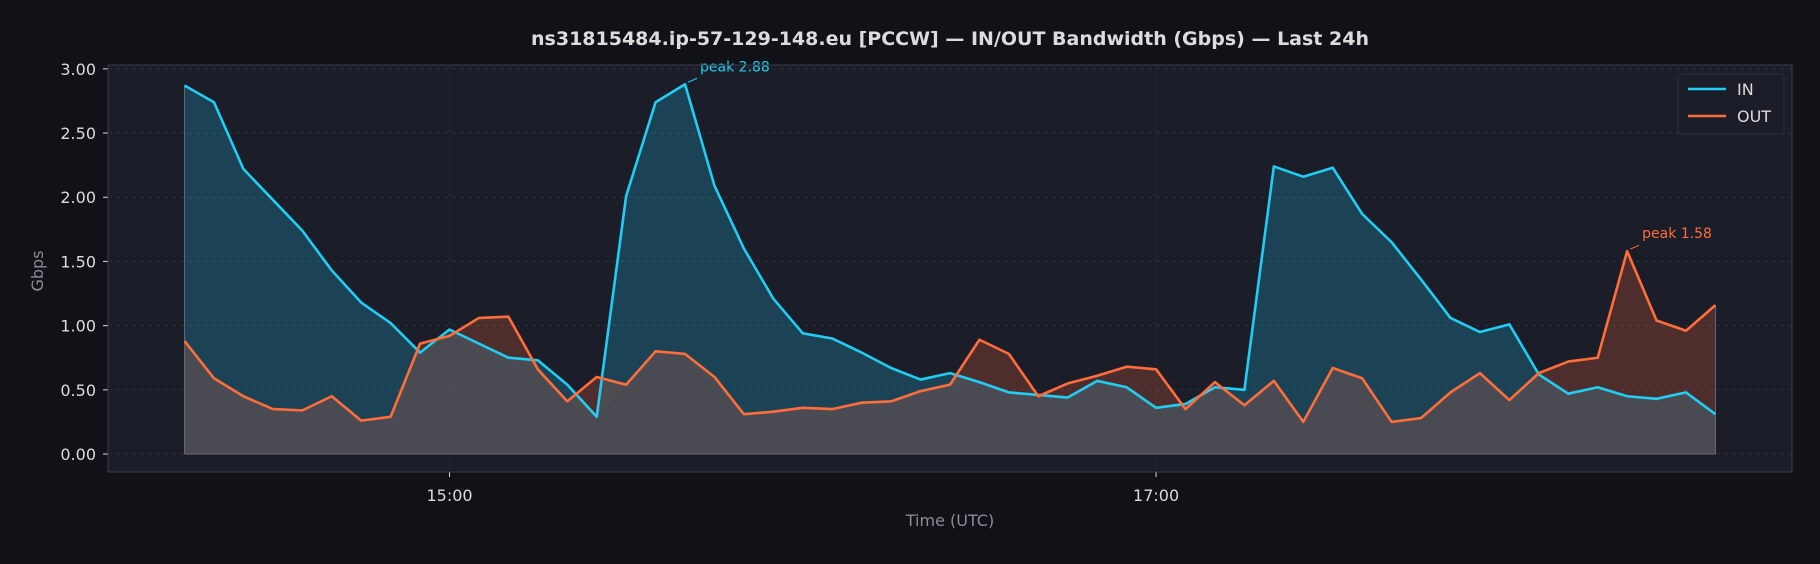  Describe the element at coordinates (735, 67) in the screenshot. I see `annotation-label: peak 2.88` at that location.